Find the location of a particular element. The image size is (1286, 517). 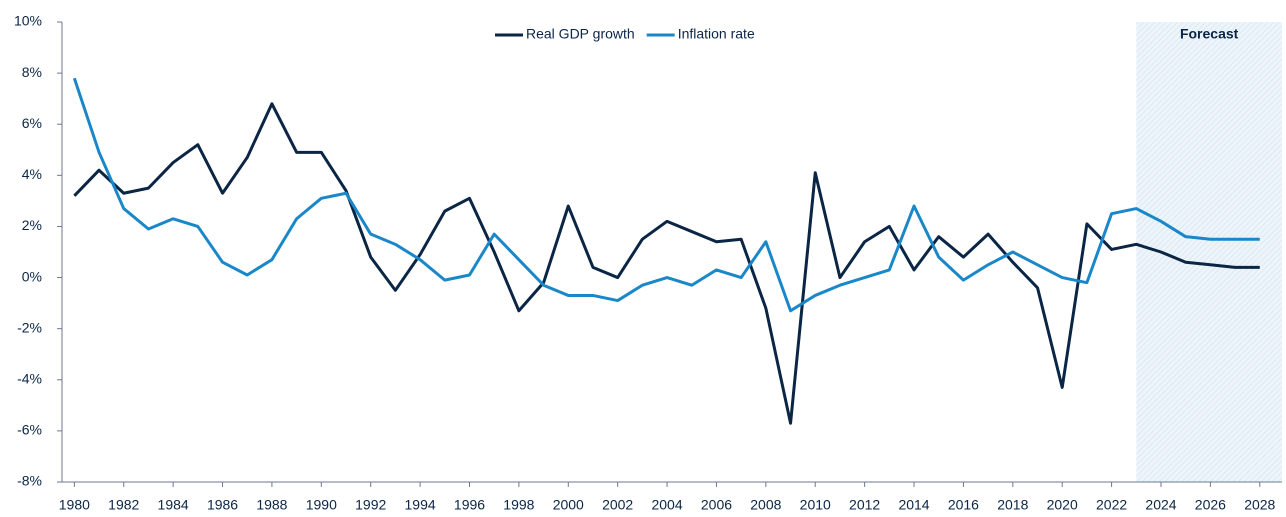

x-tick-label: 2016 is located at coordinates (963, 505).